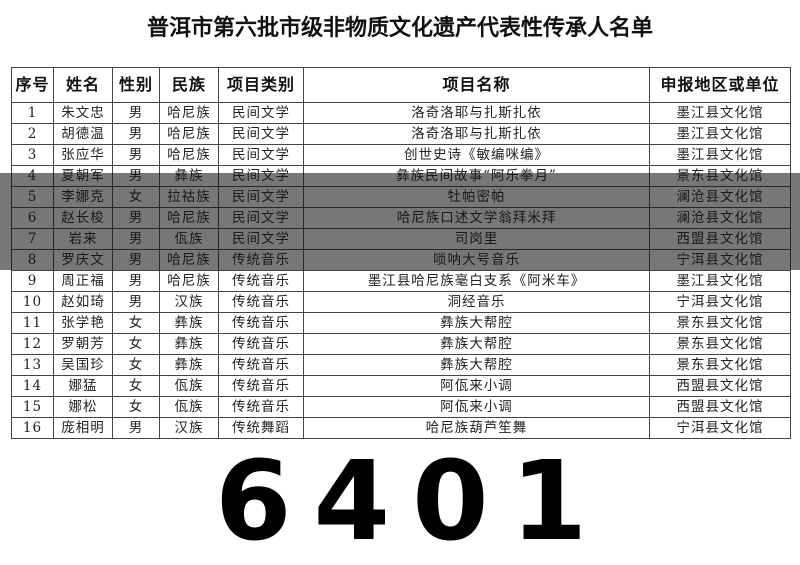 The height and width of the screenshot is (565, 800). What do you see at coordinates (32, 113) in the screenshot?
I see `cell-index: 1` at bounding box center [32, 113].